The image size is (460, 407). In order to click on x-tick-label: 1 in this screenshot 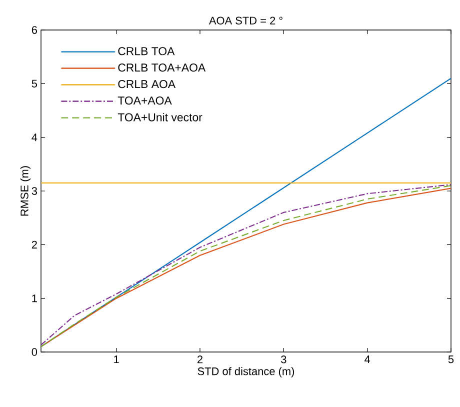, I will do `click(116, 360)`.